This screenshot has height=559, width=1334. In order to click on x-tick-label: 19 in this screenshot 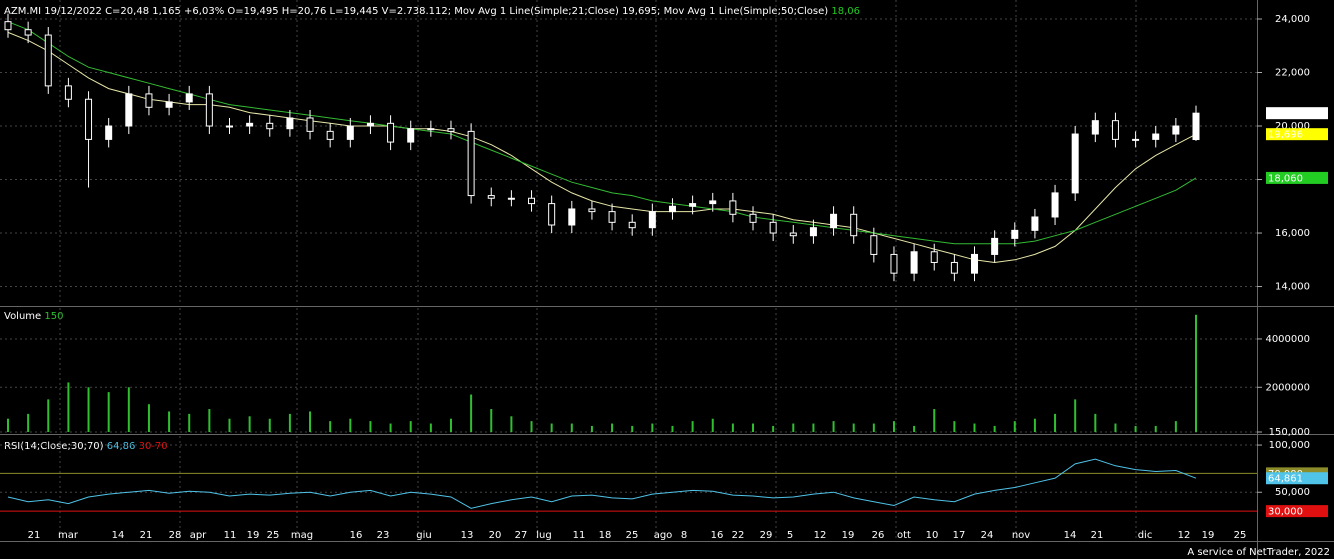, I will do `click(848, 535)`.